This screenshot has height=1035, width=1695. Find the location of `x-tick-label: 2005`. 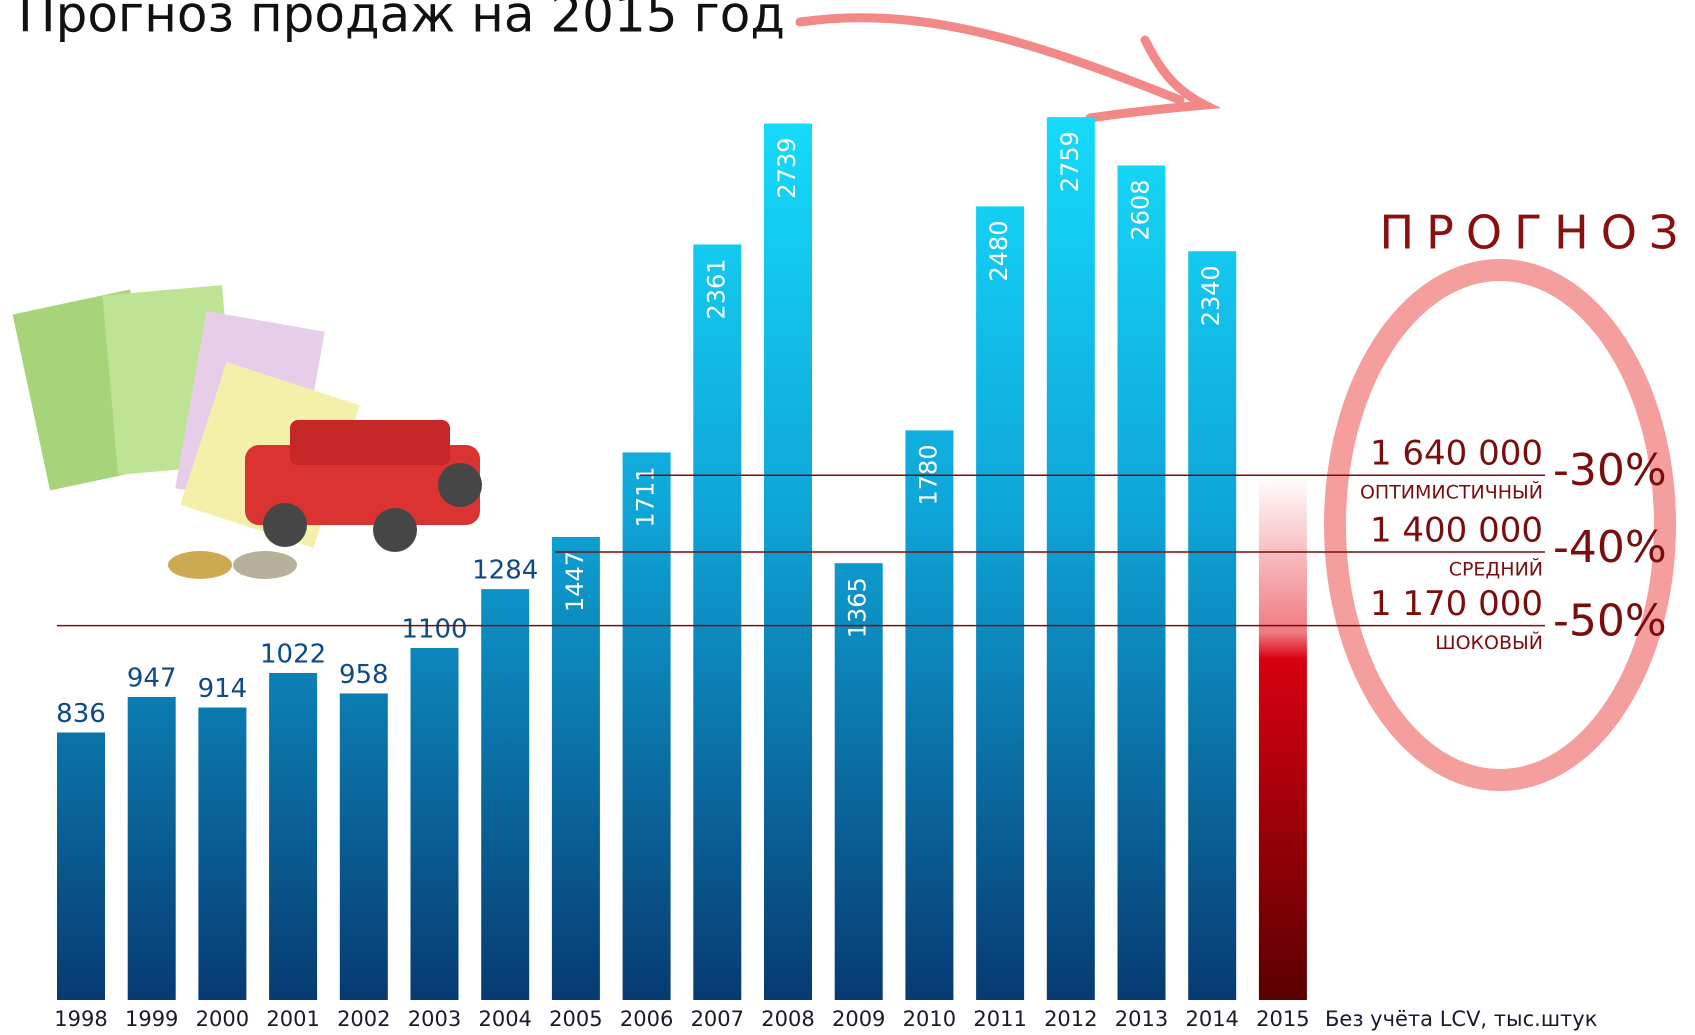

x-tick-label: 2005 is located at coordinates (575, 1019).